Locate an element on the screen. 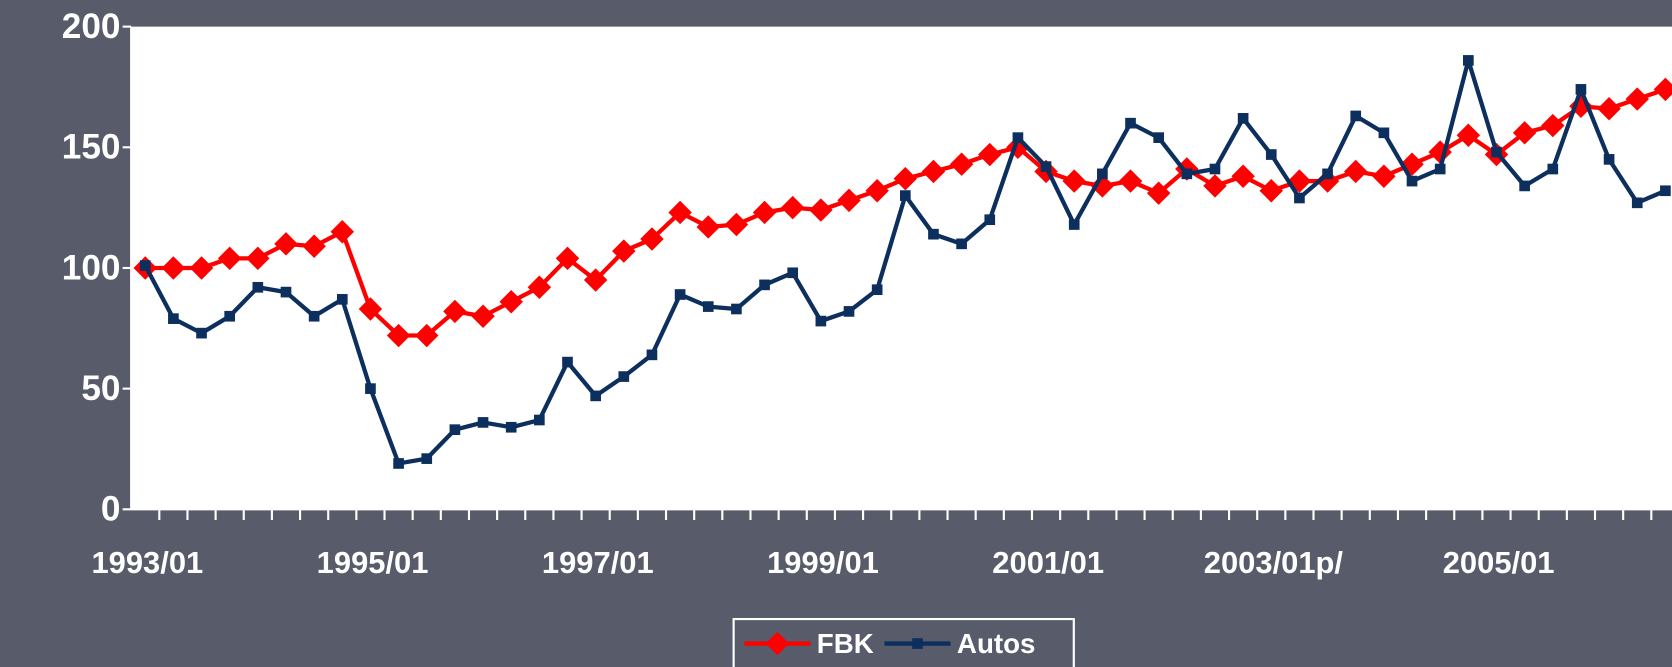 The width and height of the screenshot is (1672, 667). y-tick-label: 200 is located at coordinates (91, 26).